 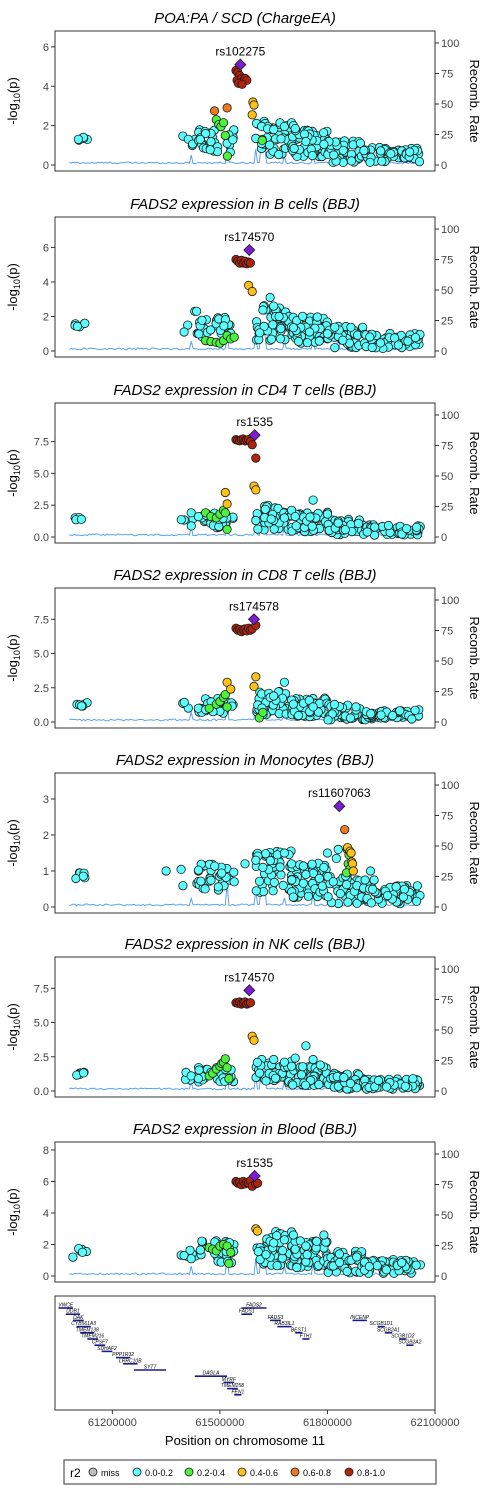 I want to click on y-tick-label: 7.5, so click(x=41, y=443).